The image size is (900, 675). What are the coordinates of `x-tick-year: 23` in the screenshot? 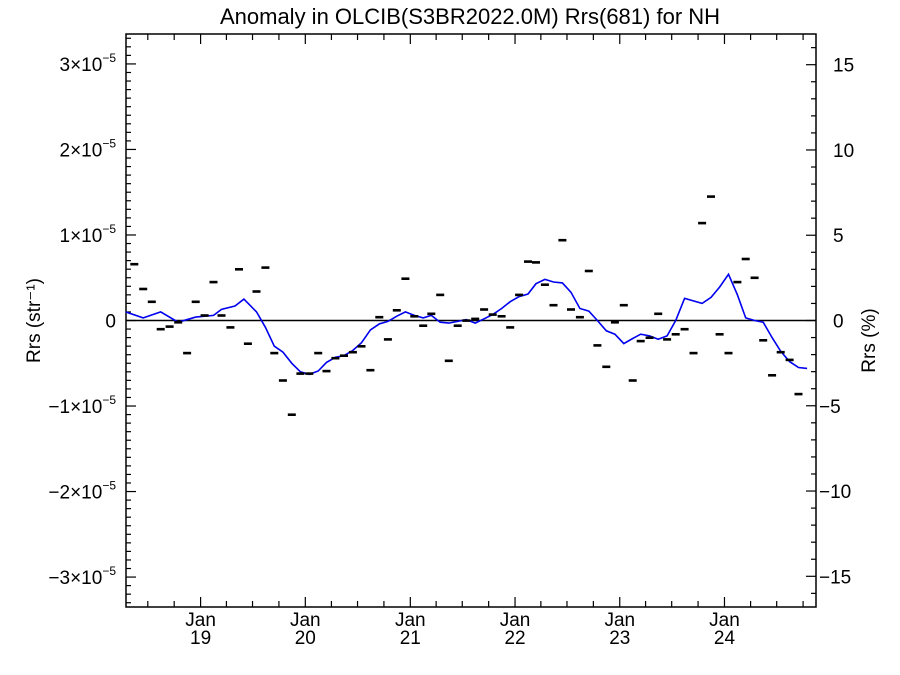 It's located at (619, 638).